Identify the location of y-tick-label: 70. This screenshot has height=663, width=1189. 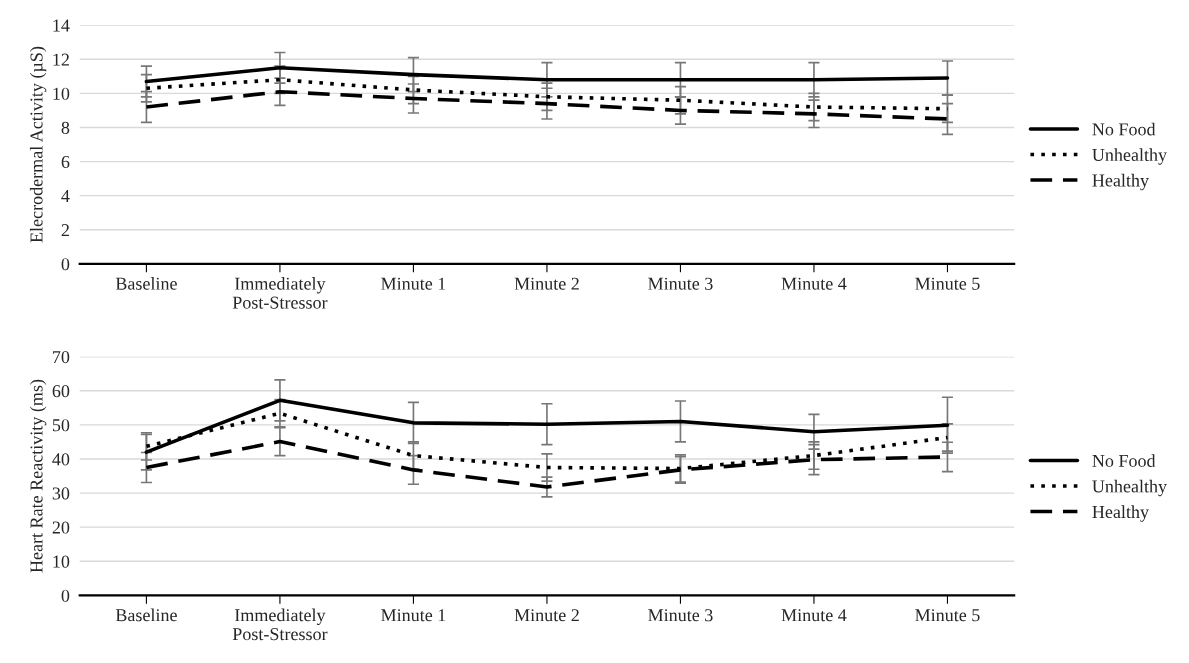
(61, 357).